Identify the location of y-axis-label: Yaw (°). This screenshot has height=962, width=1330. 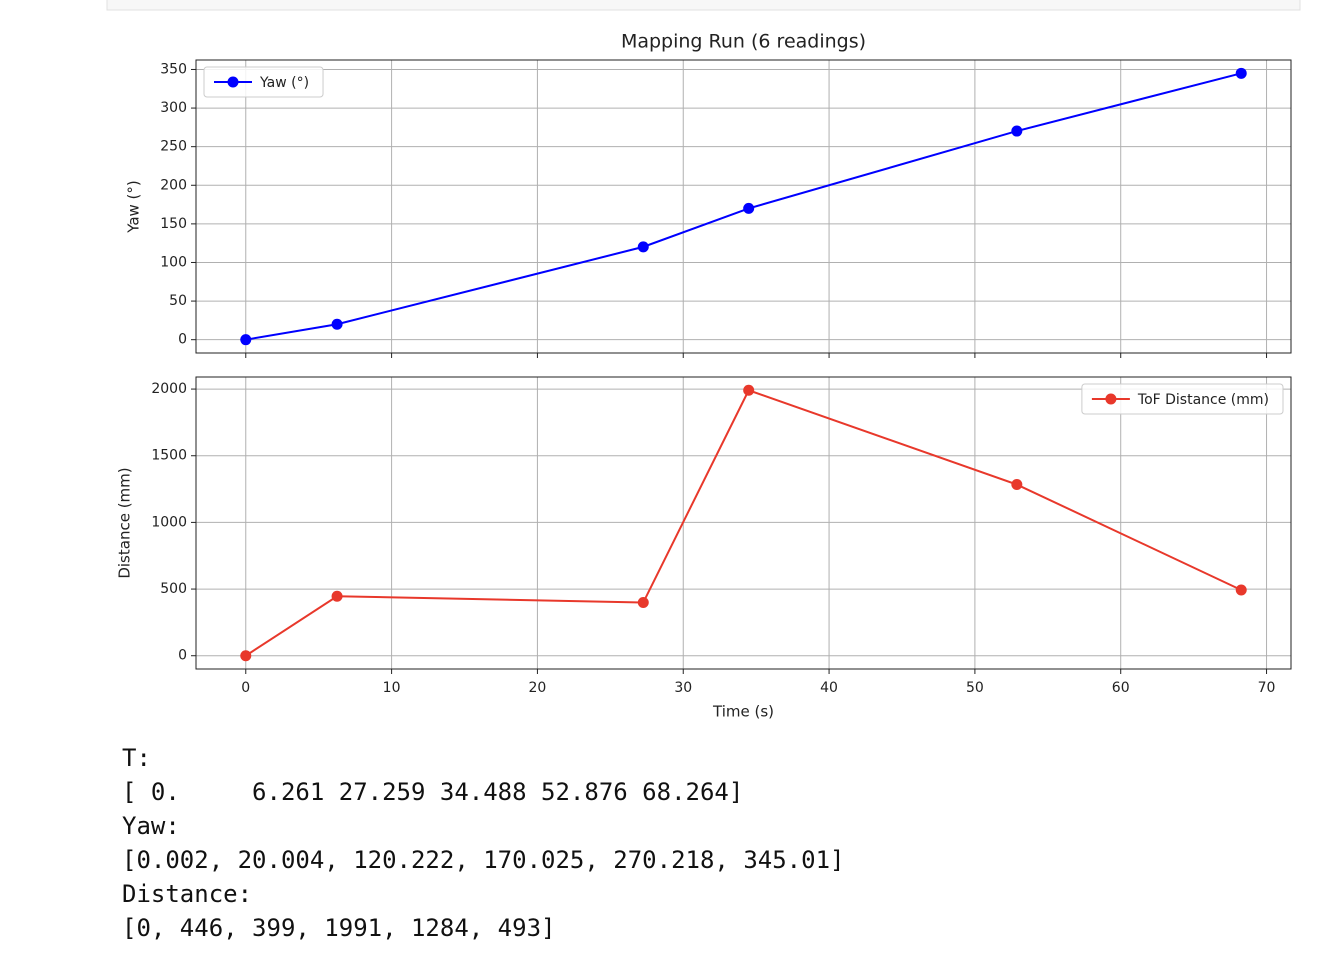
(134, 207).